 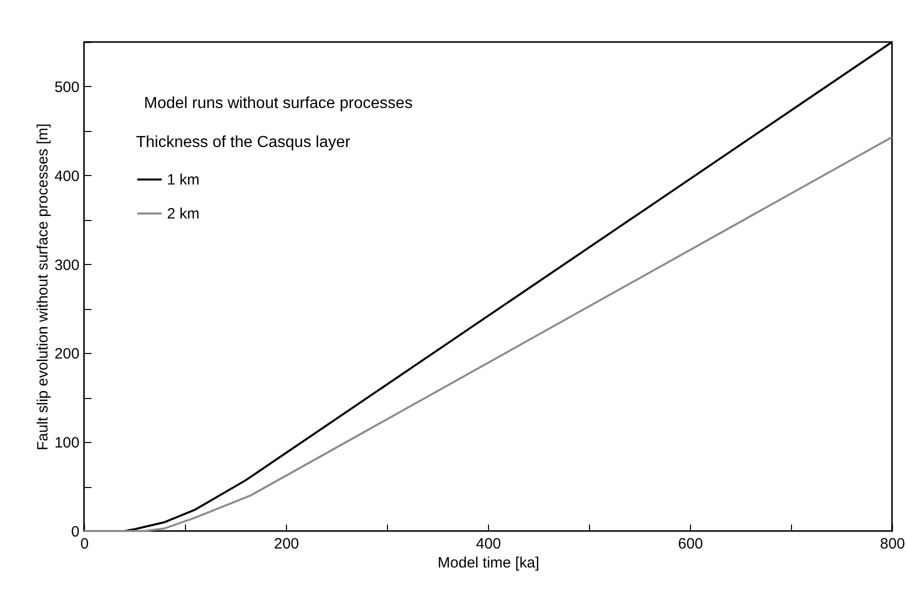 What do you see at coordinates (489, 563) in the screenshot?
I see `x-axis-title: Model time [ka]` at bounding box center [489, 563].